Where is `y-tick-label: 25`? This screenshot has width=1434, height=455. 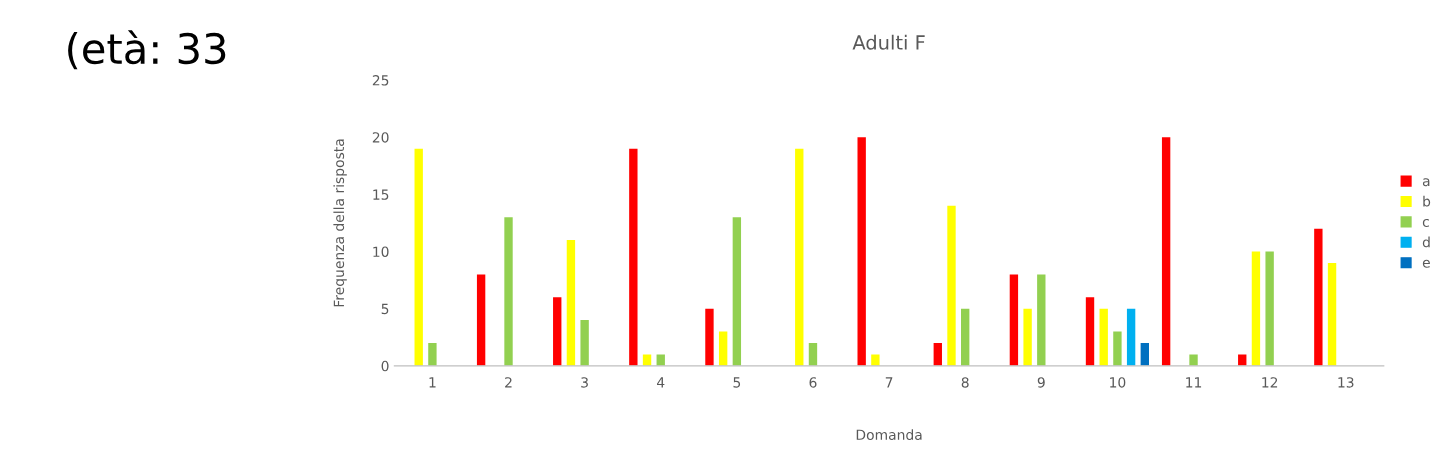
y-tick-label: 25 is located at coordinates (380, 80).